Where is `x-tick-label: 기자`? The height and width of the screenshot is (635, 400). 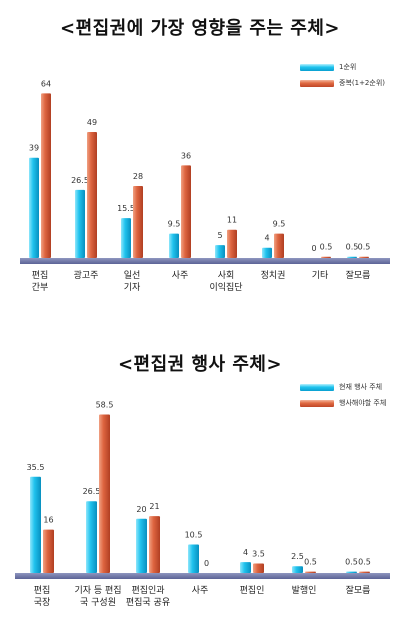 x-tick-label: 기자 is located at coordinates (132, 287).